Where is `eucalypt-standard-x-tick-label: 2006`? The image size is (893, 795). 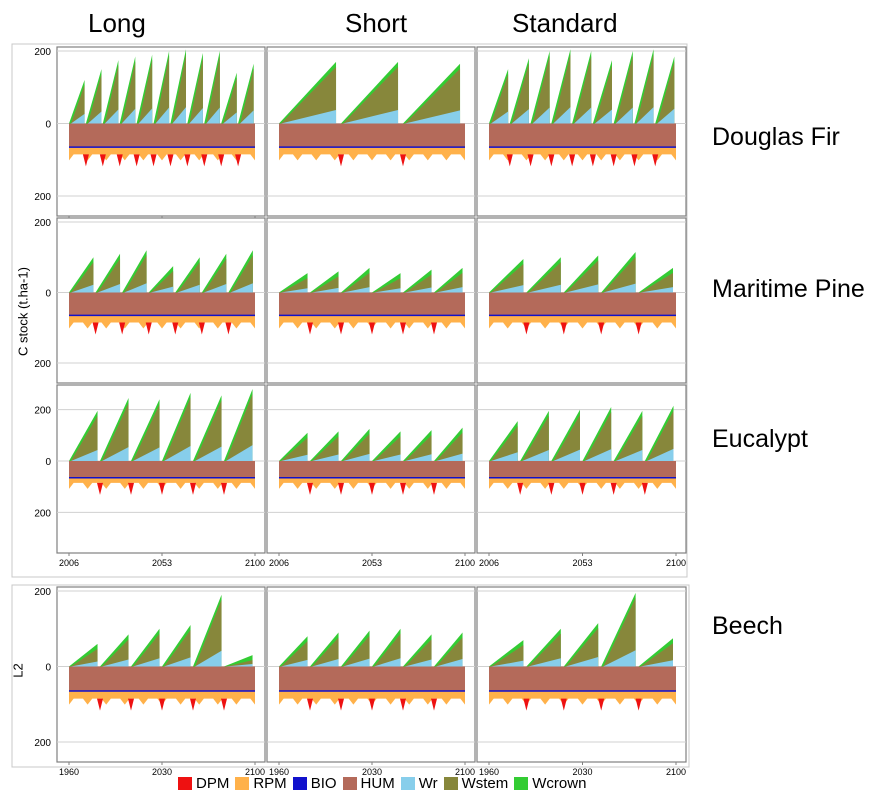 eucalypt-standard-x-tick-label: 2006 is located at coordinates (489, 563).